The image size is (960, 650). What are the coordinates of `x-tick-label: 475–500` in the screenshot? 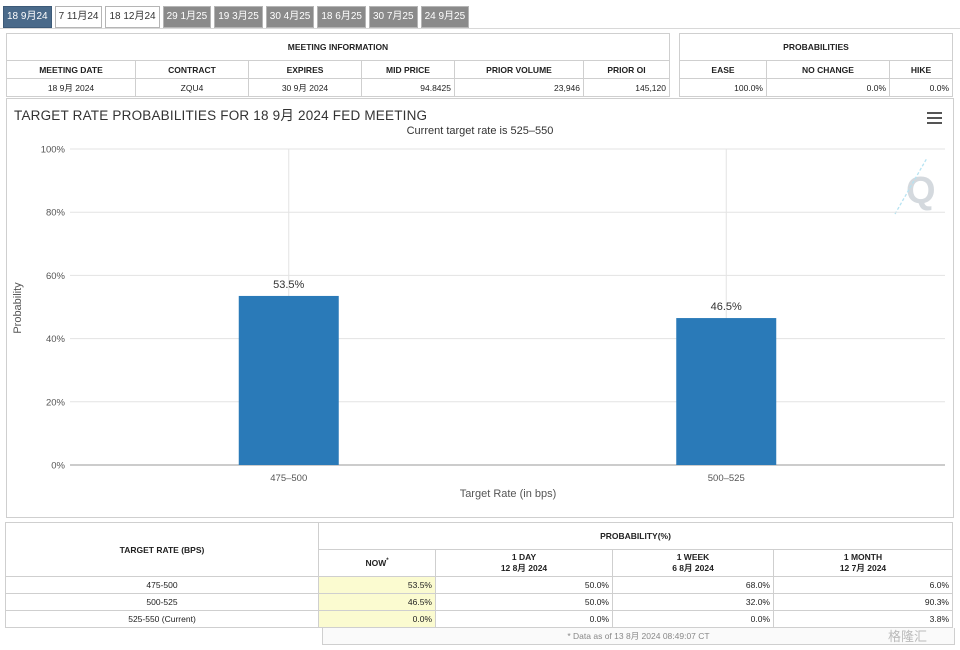 It's located at (288, 478).